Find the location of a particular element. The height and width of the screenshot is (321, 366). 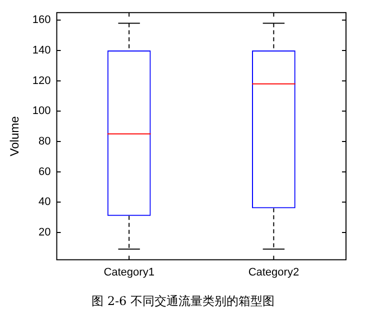

x-tick-label: Category1 is located at coordinates (129, 272).